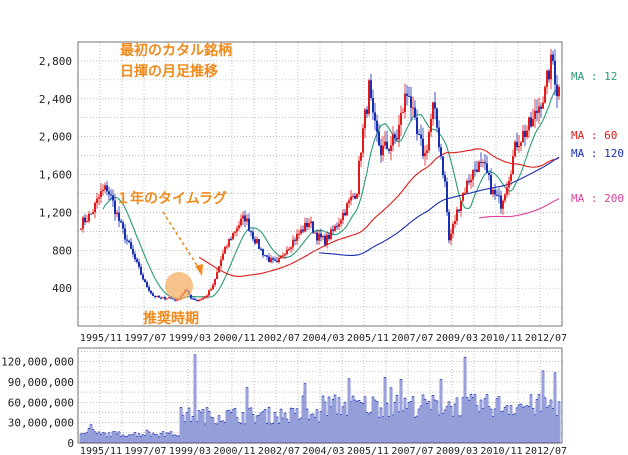 The image size is (628, 455). I want to click on lag-arrow-head, so click(199, 270).